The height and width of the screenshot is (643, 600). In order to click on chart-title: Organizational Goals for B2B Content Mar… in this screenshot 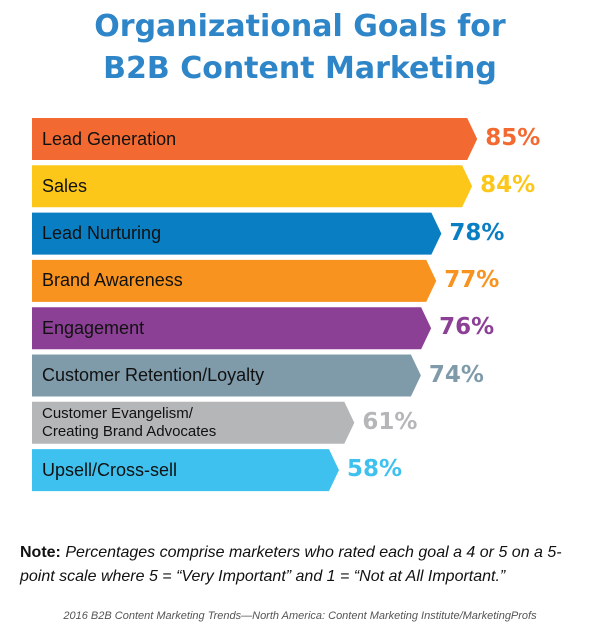, I will do `click(300, 48)`.